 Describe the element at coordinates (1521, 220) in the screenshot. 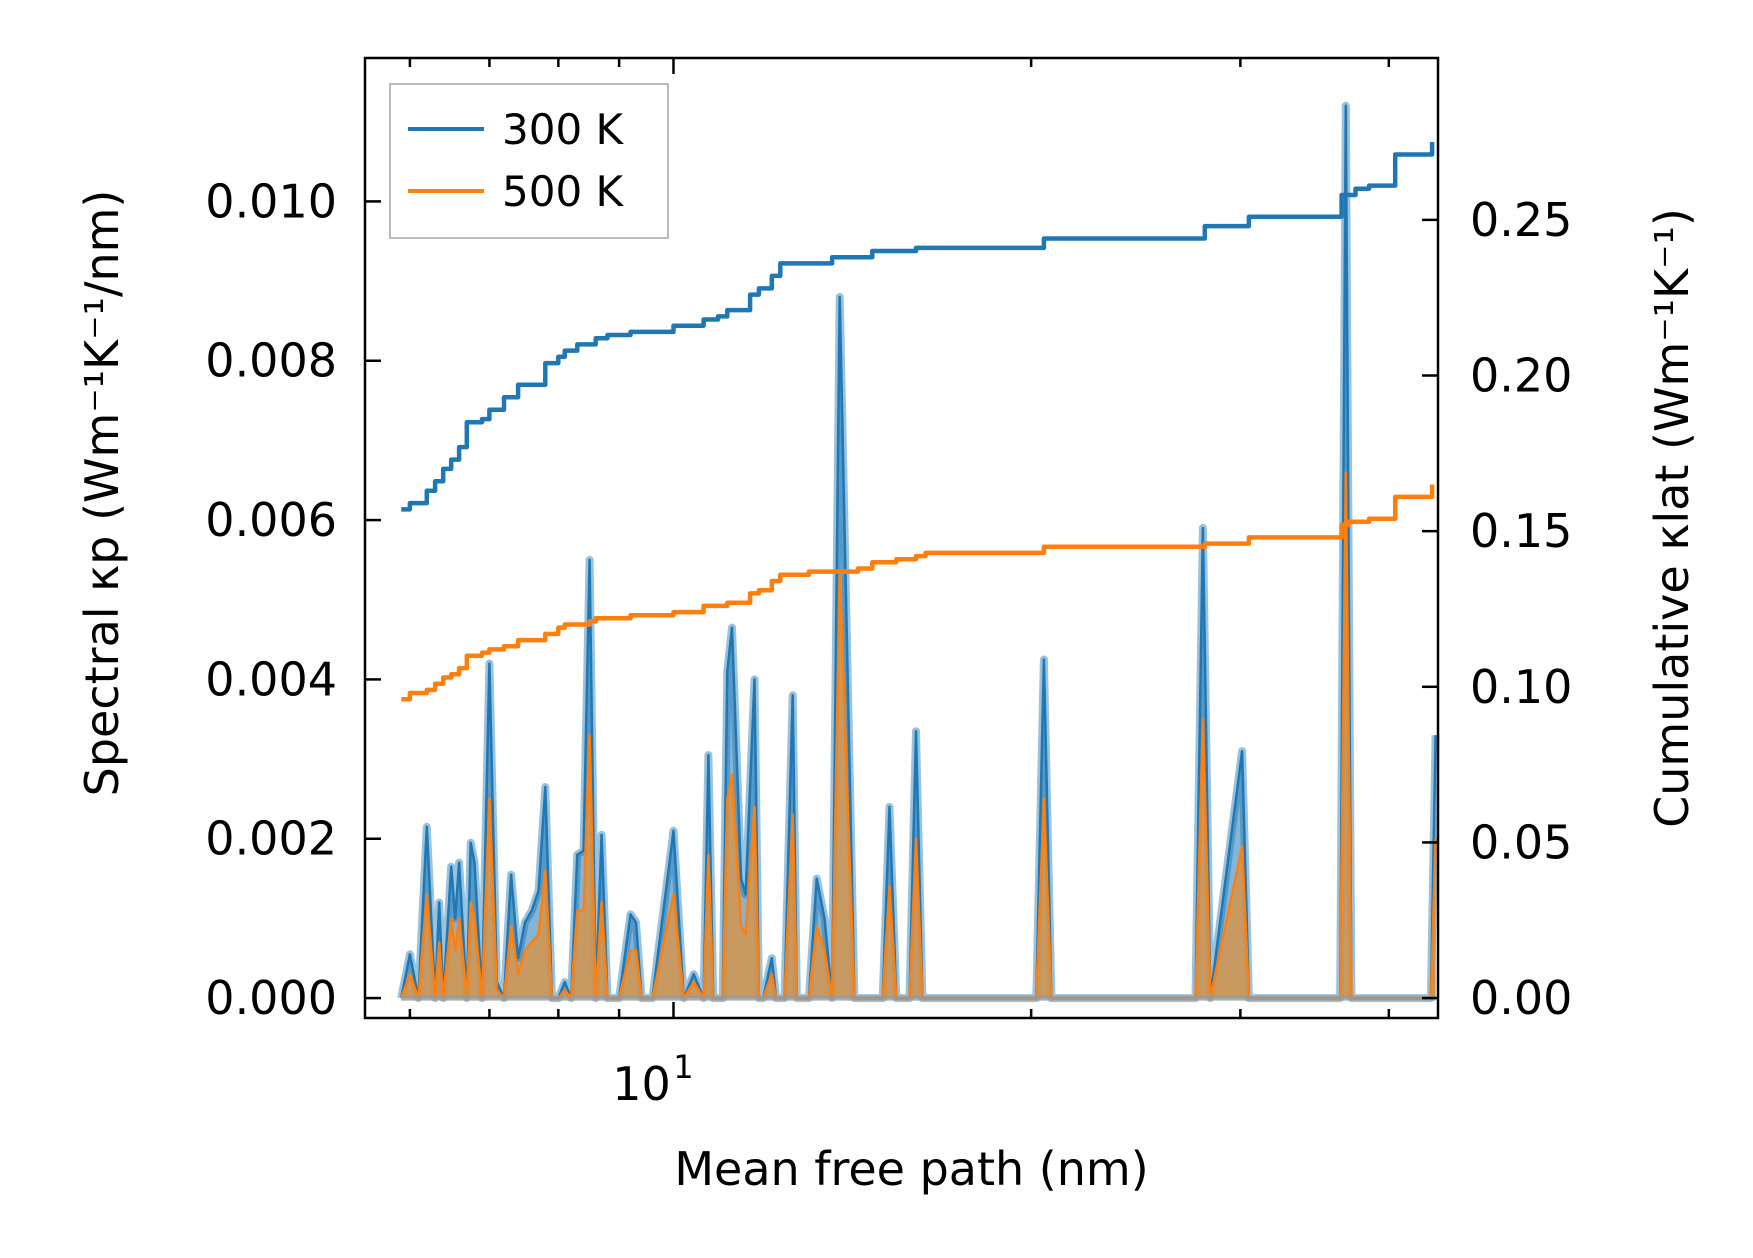

I see `y-right-tick-label: 0.25` at that location.